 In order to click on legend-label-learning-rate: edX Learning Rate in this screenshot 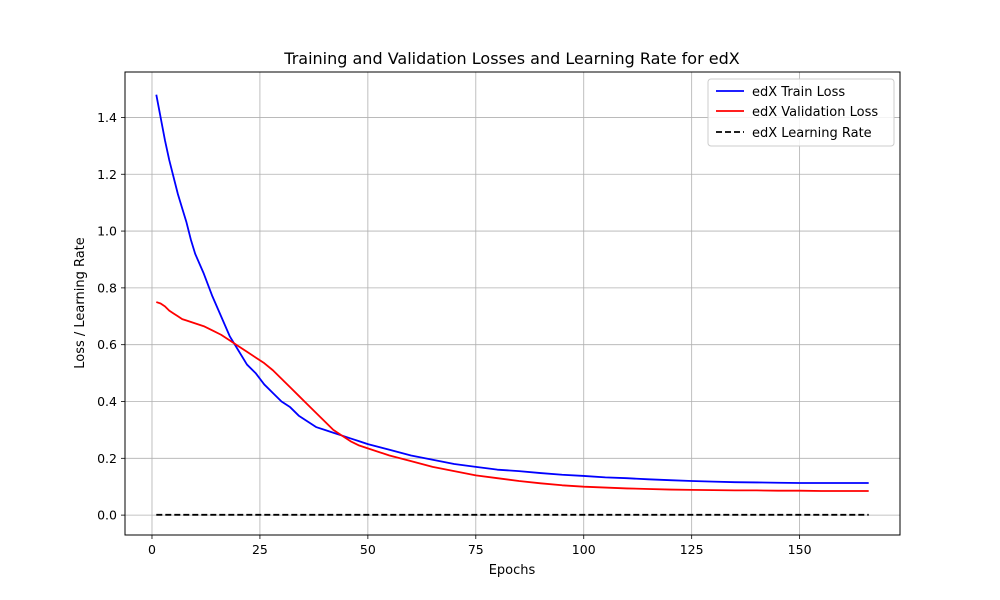, I will do `click(812, 133)`.